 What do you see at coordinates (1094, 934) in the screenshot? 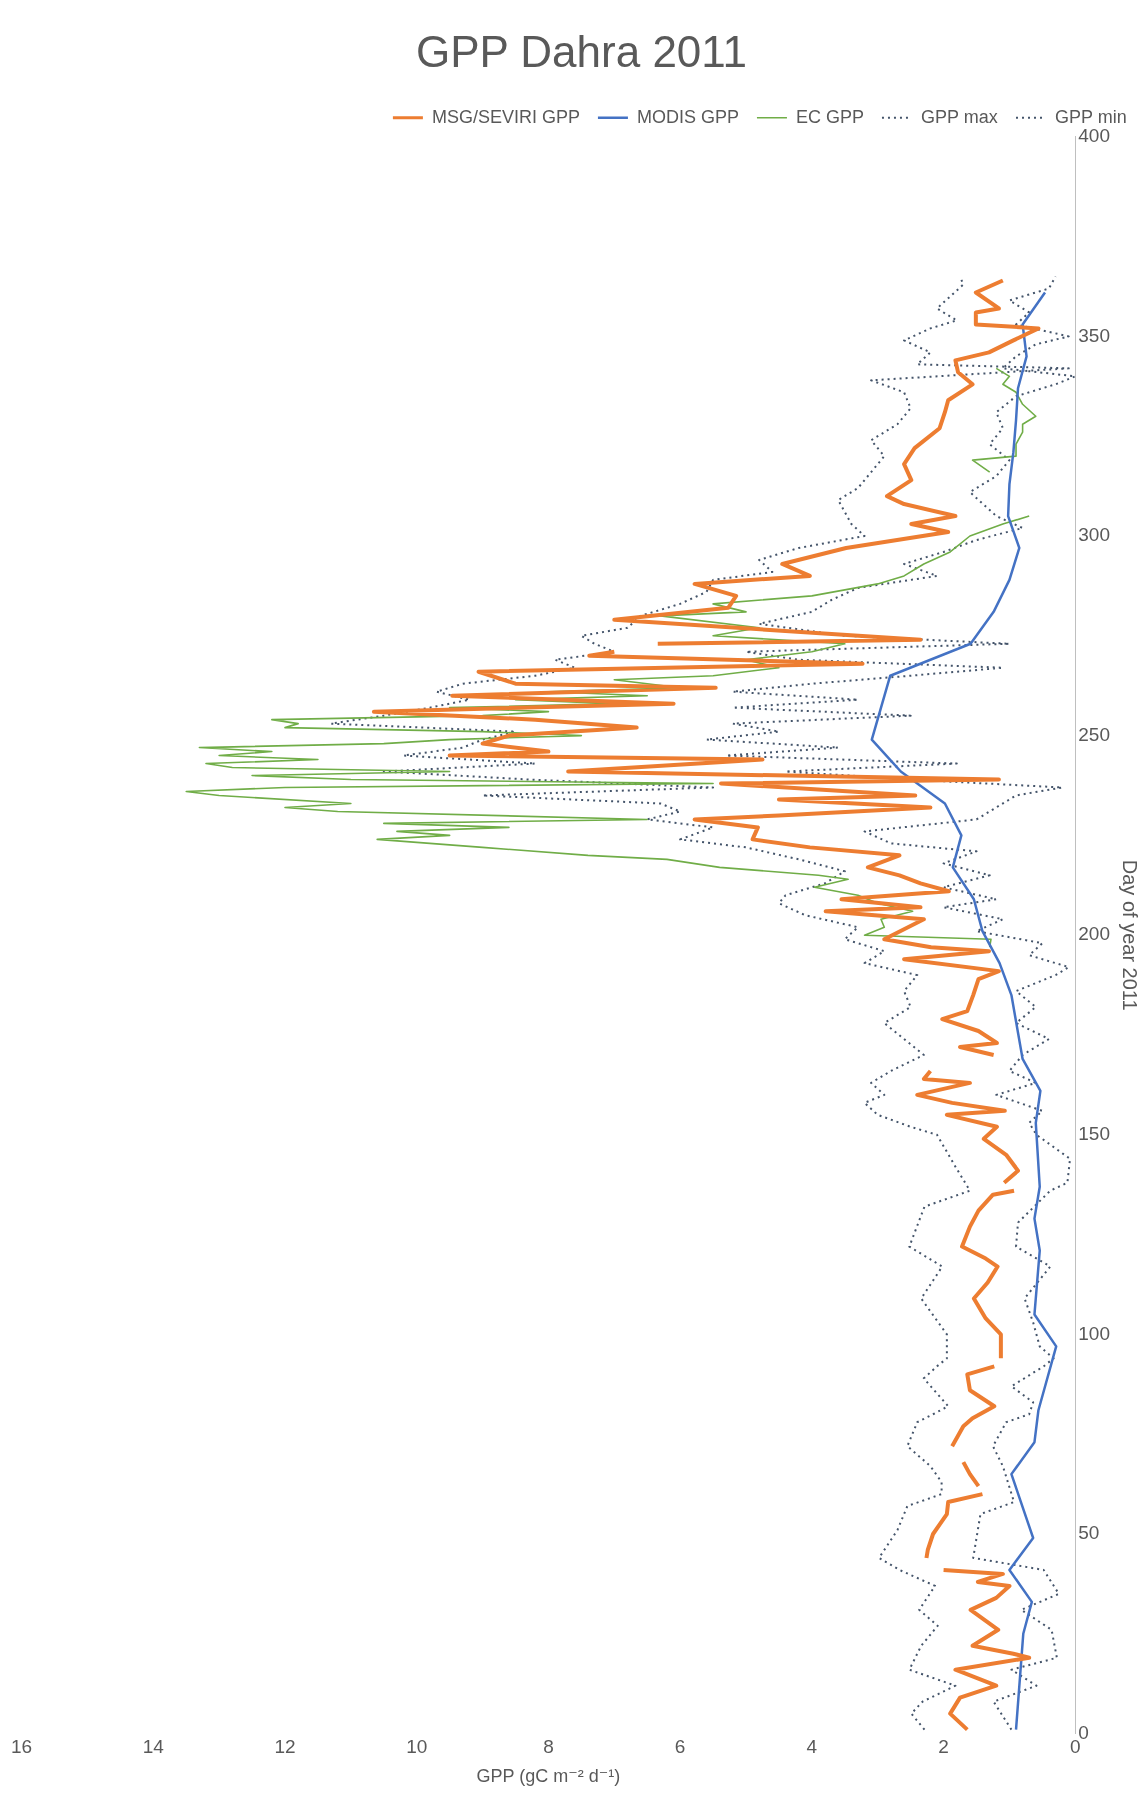
I see `y-tick-label: 200` at bounding box center [1094, 934].